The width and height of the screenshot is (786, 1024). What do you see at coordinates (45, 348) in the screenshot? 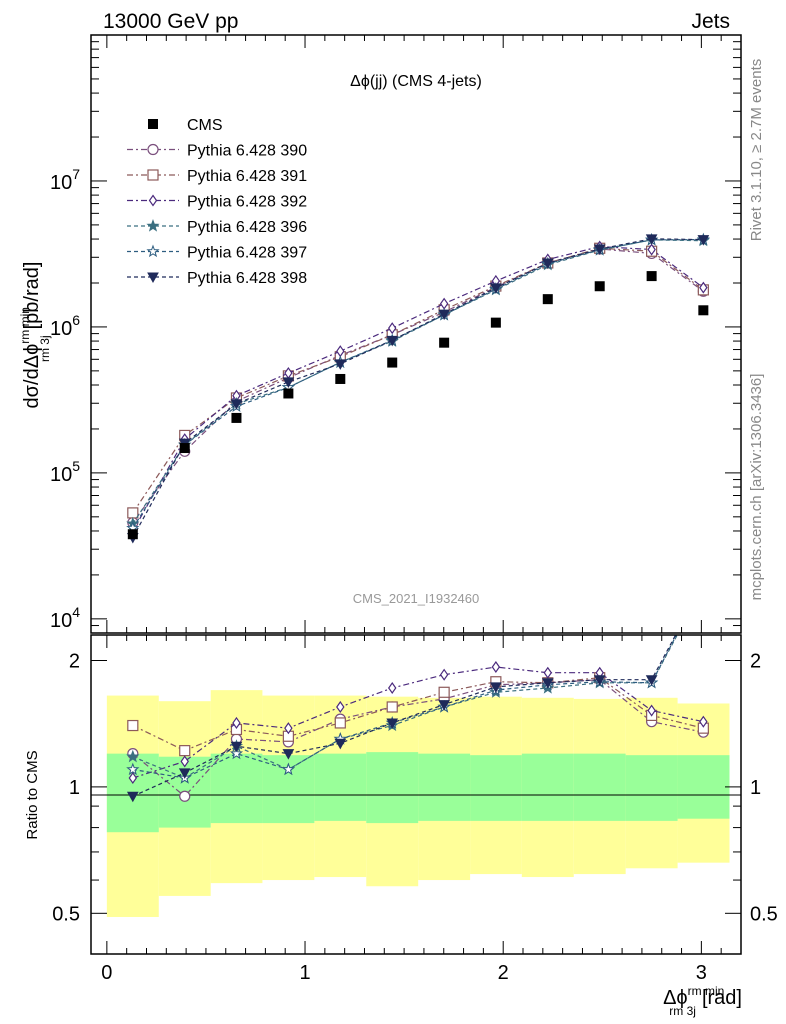
I see `y-axis-label-sub: rm 3j` at bounding box center [45, 348].